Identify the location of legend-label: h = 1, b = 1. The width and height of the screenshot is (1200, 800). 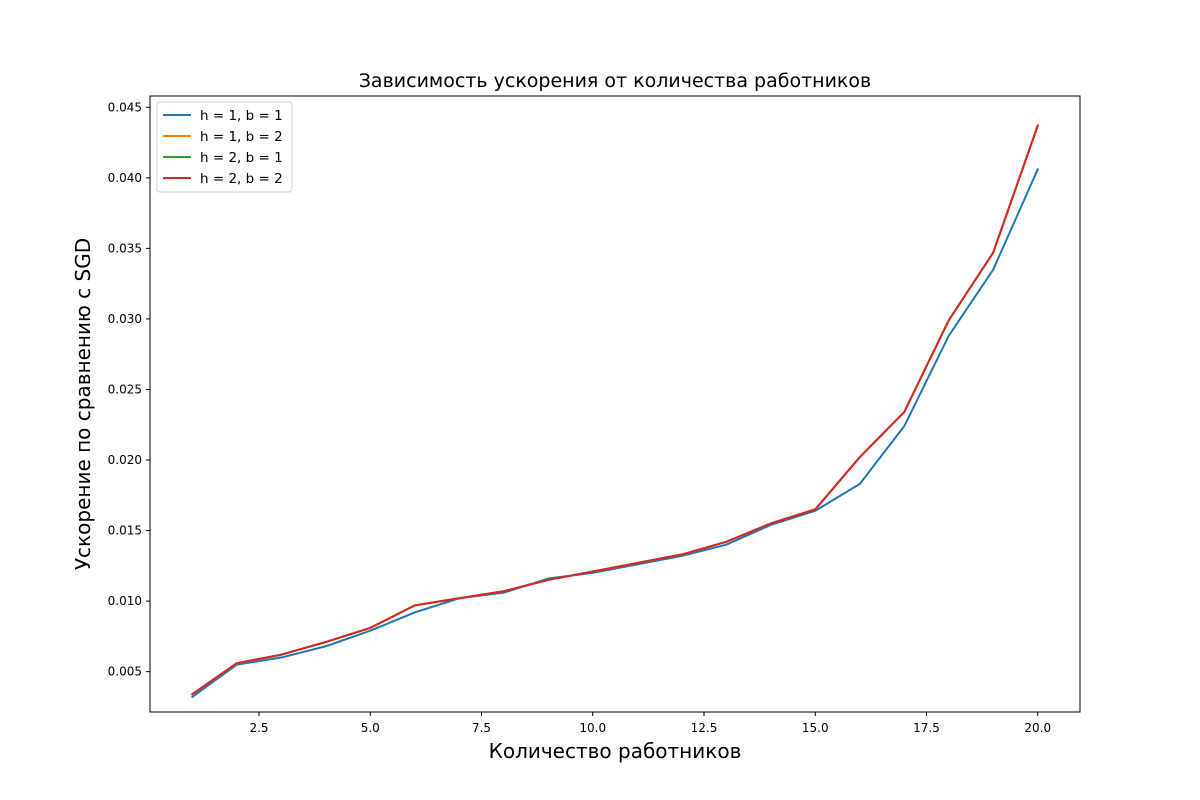
(241, 116).